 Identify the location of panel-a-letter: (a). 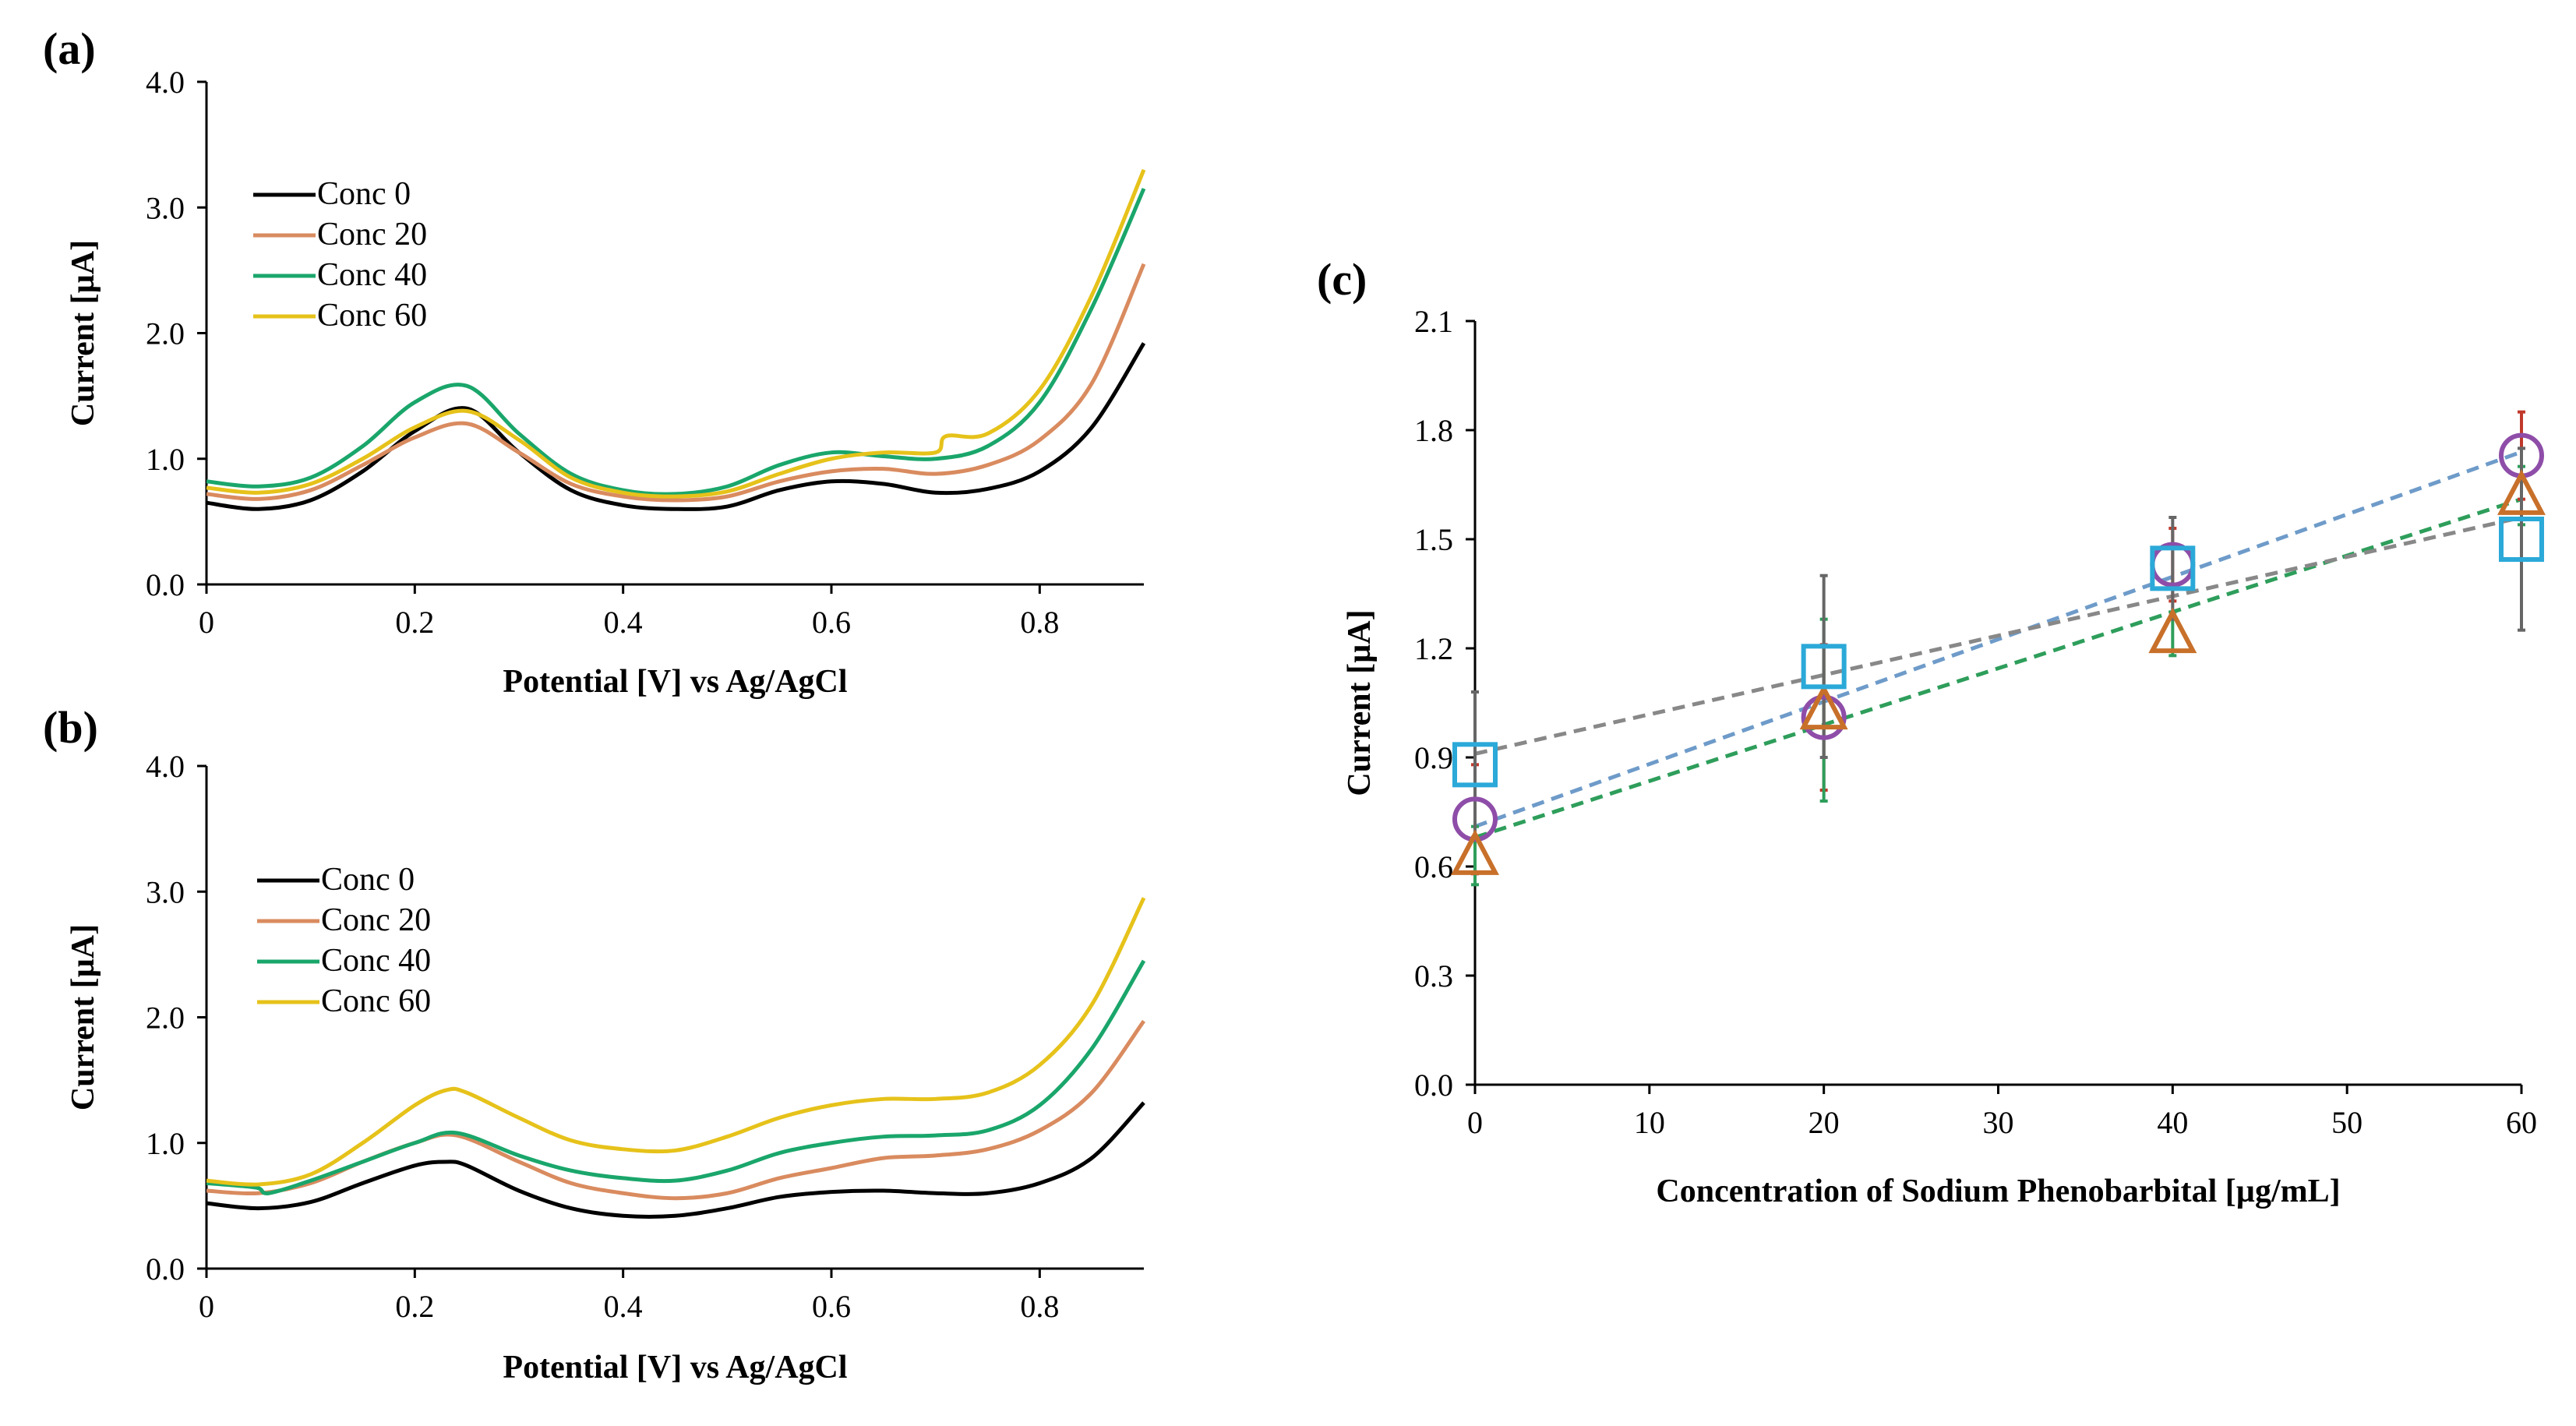
(69, 49).